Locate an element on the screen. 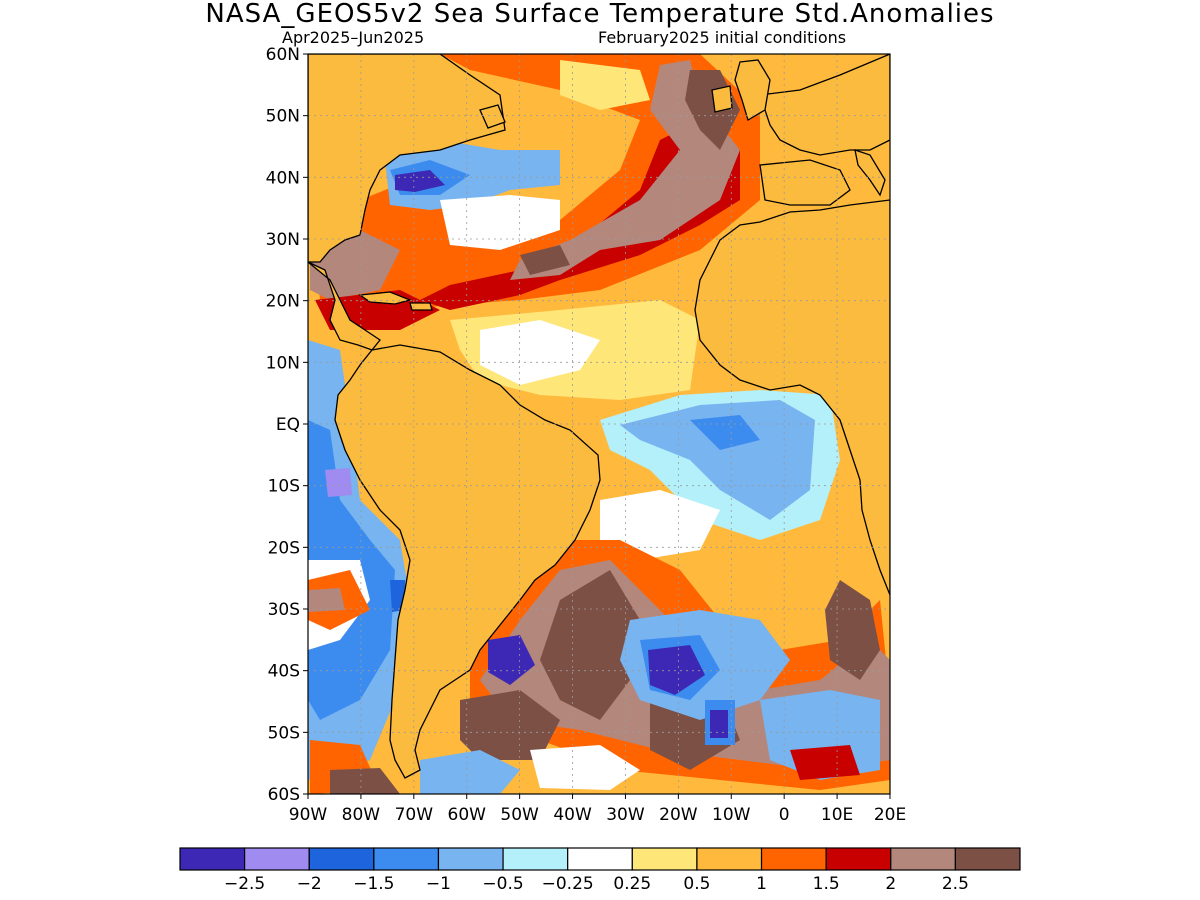  lon-tick-label: 40W is located at coordinates (572, 815).